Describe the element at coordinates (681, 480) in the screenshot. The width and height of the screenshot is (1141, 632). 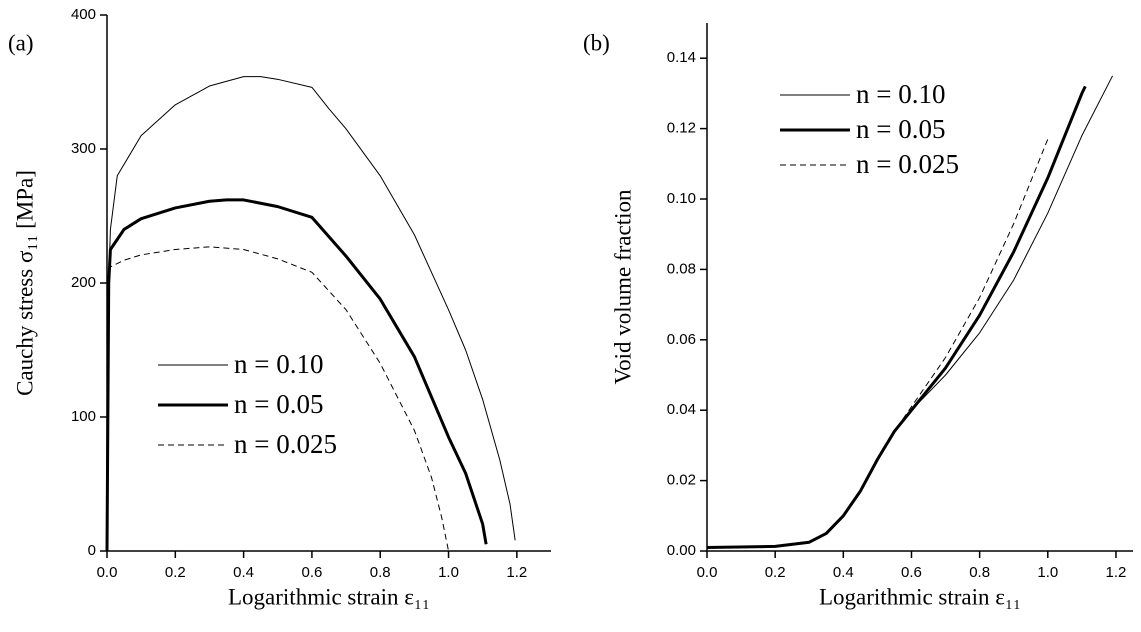
I see `y-tick-label: 0.02` at that location.